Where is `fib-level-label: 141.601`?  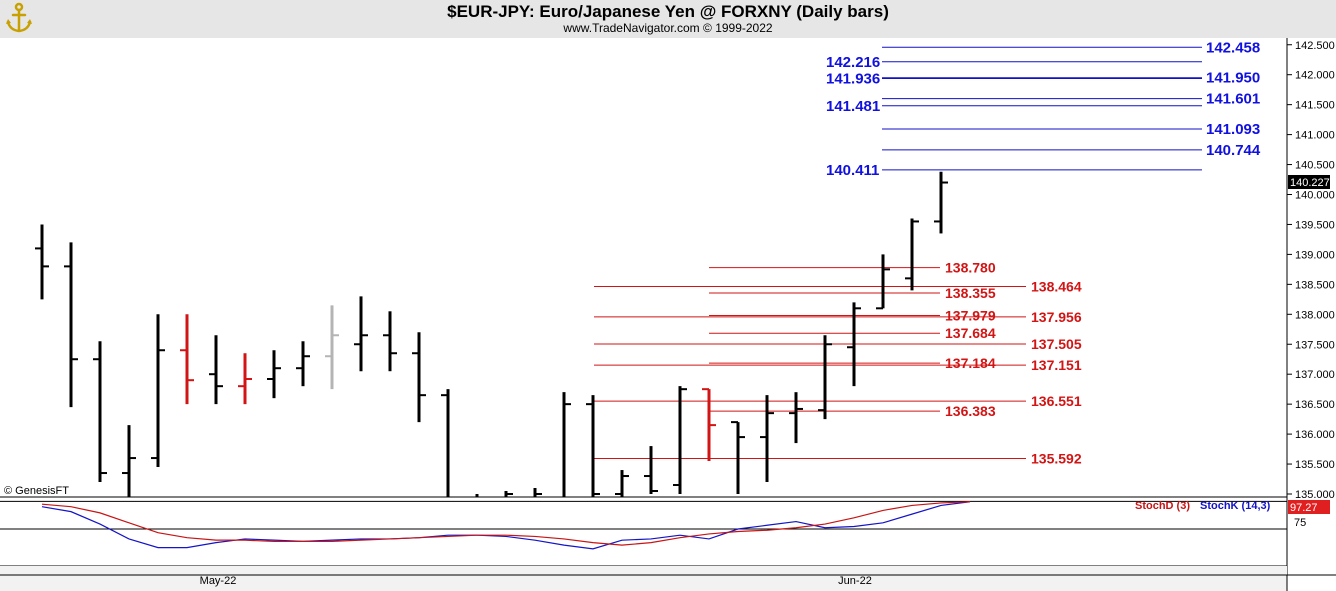
fib-level-label: 141.601 is located at coordinates (1233, 99).